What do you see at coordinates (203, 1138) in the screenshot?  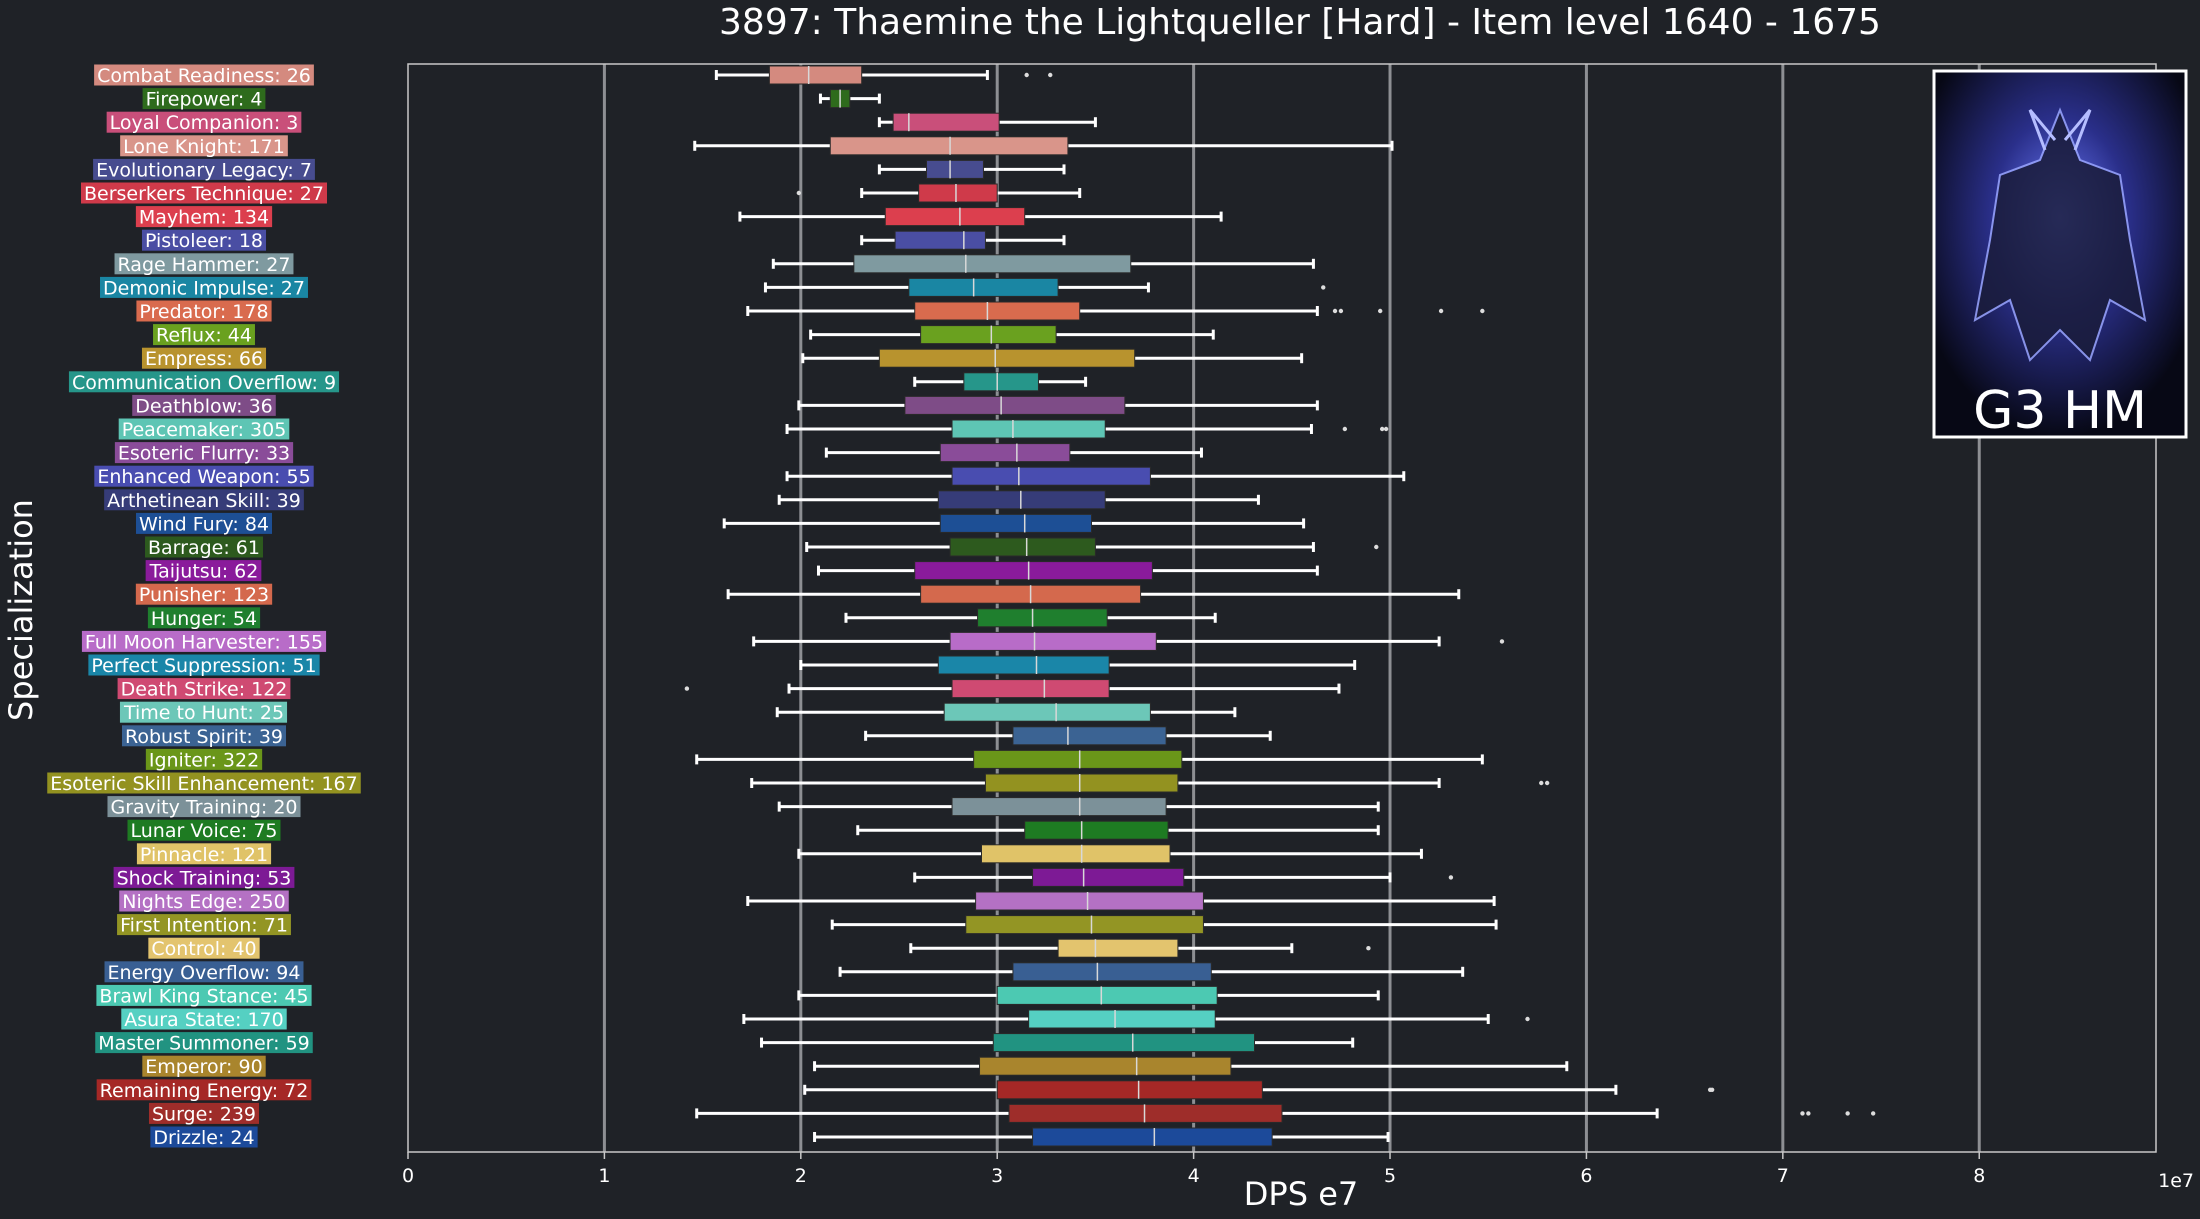 I see `category-label-text: Drizzle: 24` at bounding box center [203, 1138].